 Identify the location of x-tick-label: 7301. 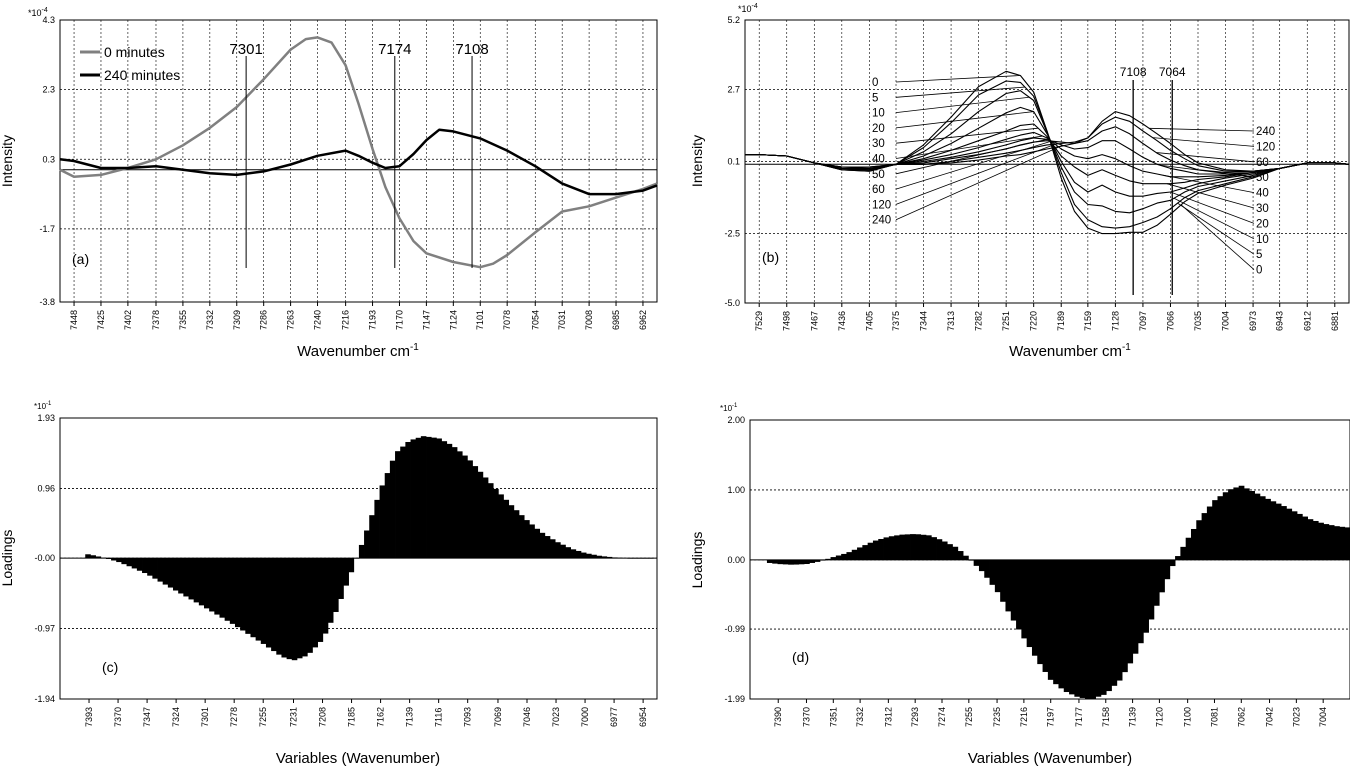
(205, 717).